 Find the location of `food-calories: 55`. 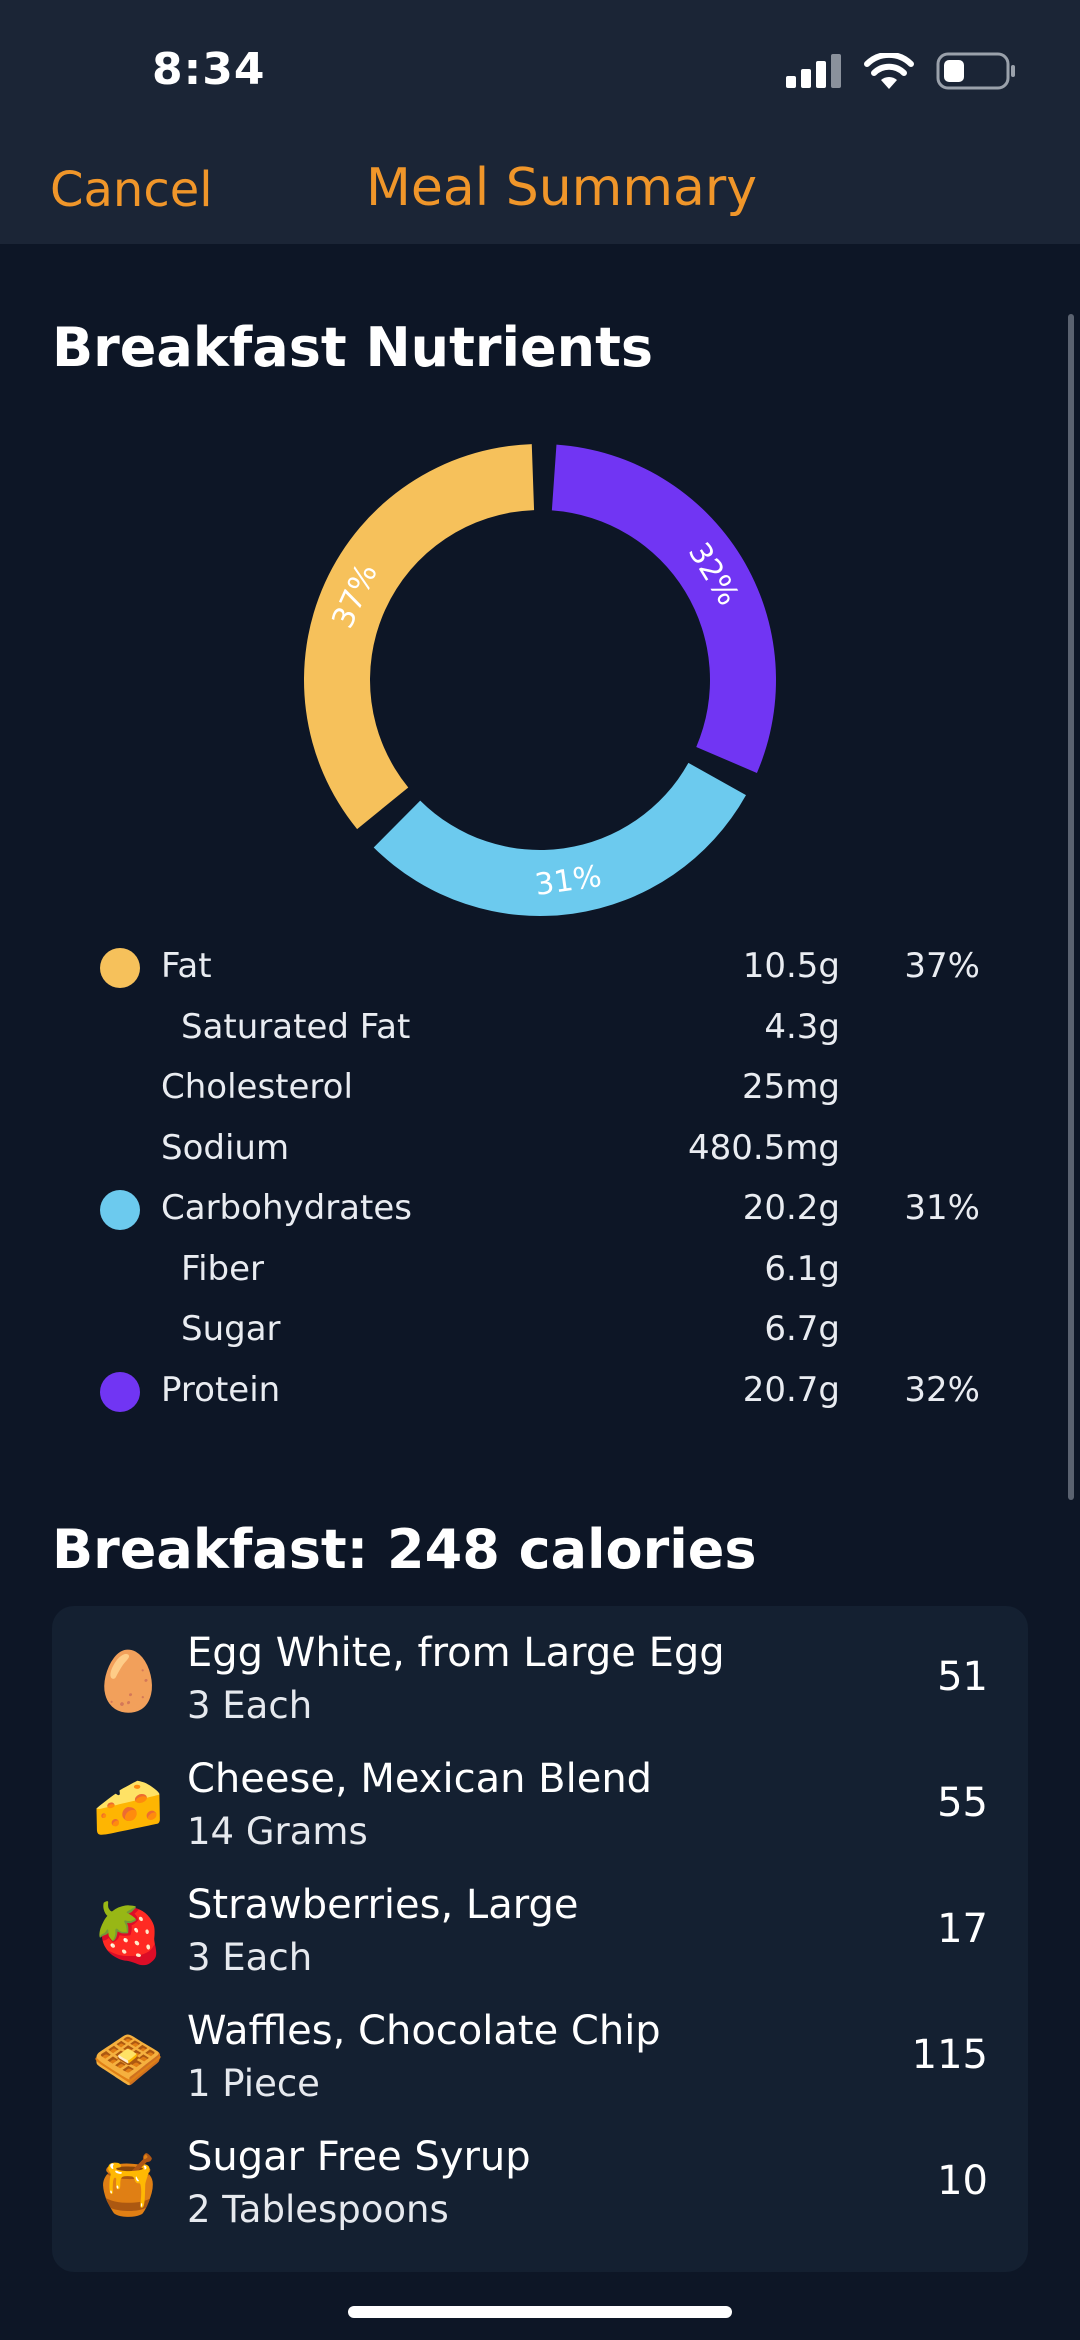

food-calories: 55 is located at coordinates (962, 1803).